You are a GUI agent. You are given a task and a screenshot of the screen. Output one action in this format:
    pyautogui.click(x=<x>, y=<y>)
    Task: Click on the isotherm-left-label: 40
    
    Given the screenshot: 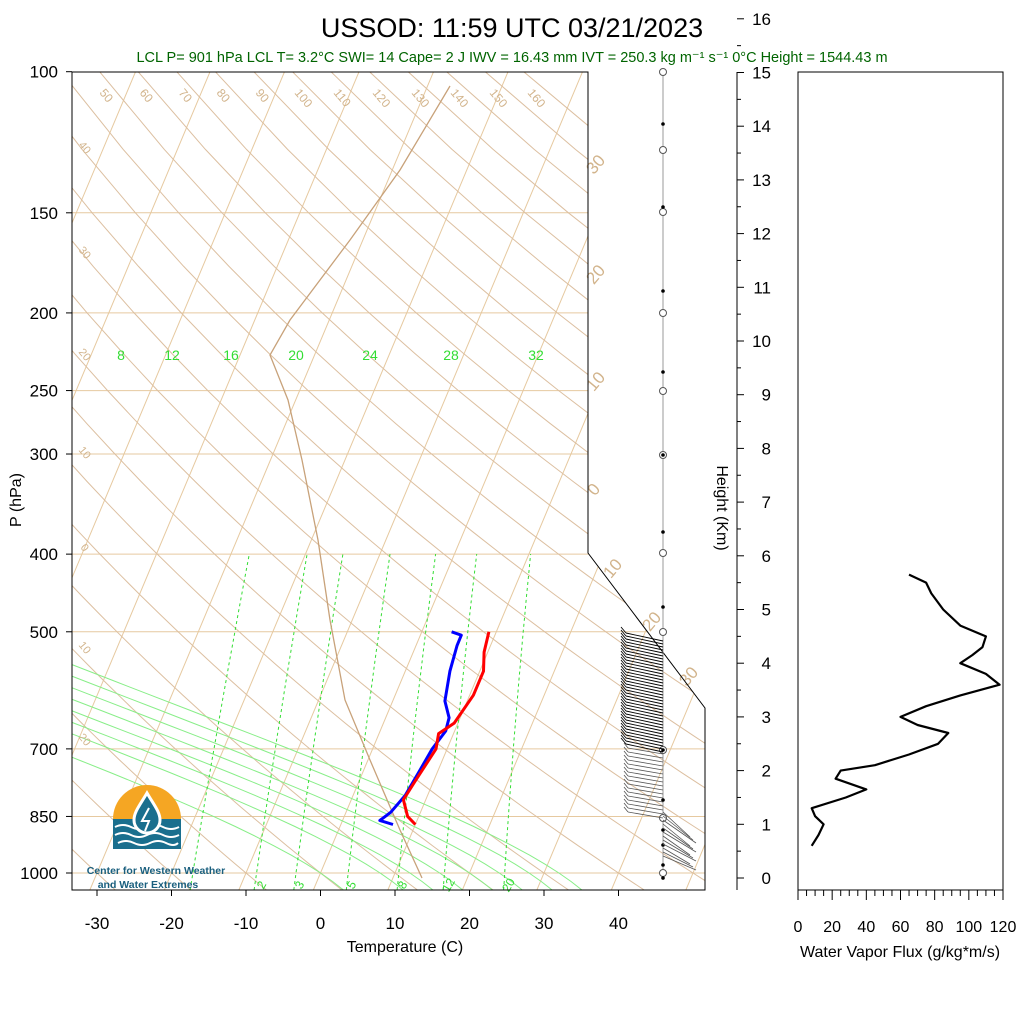 What is the action you would take?
    pyautogui.click(x=84, y=148)
    